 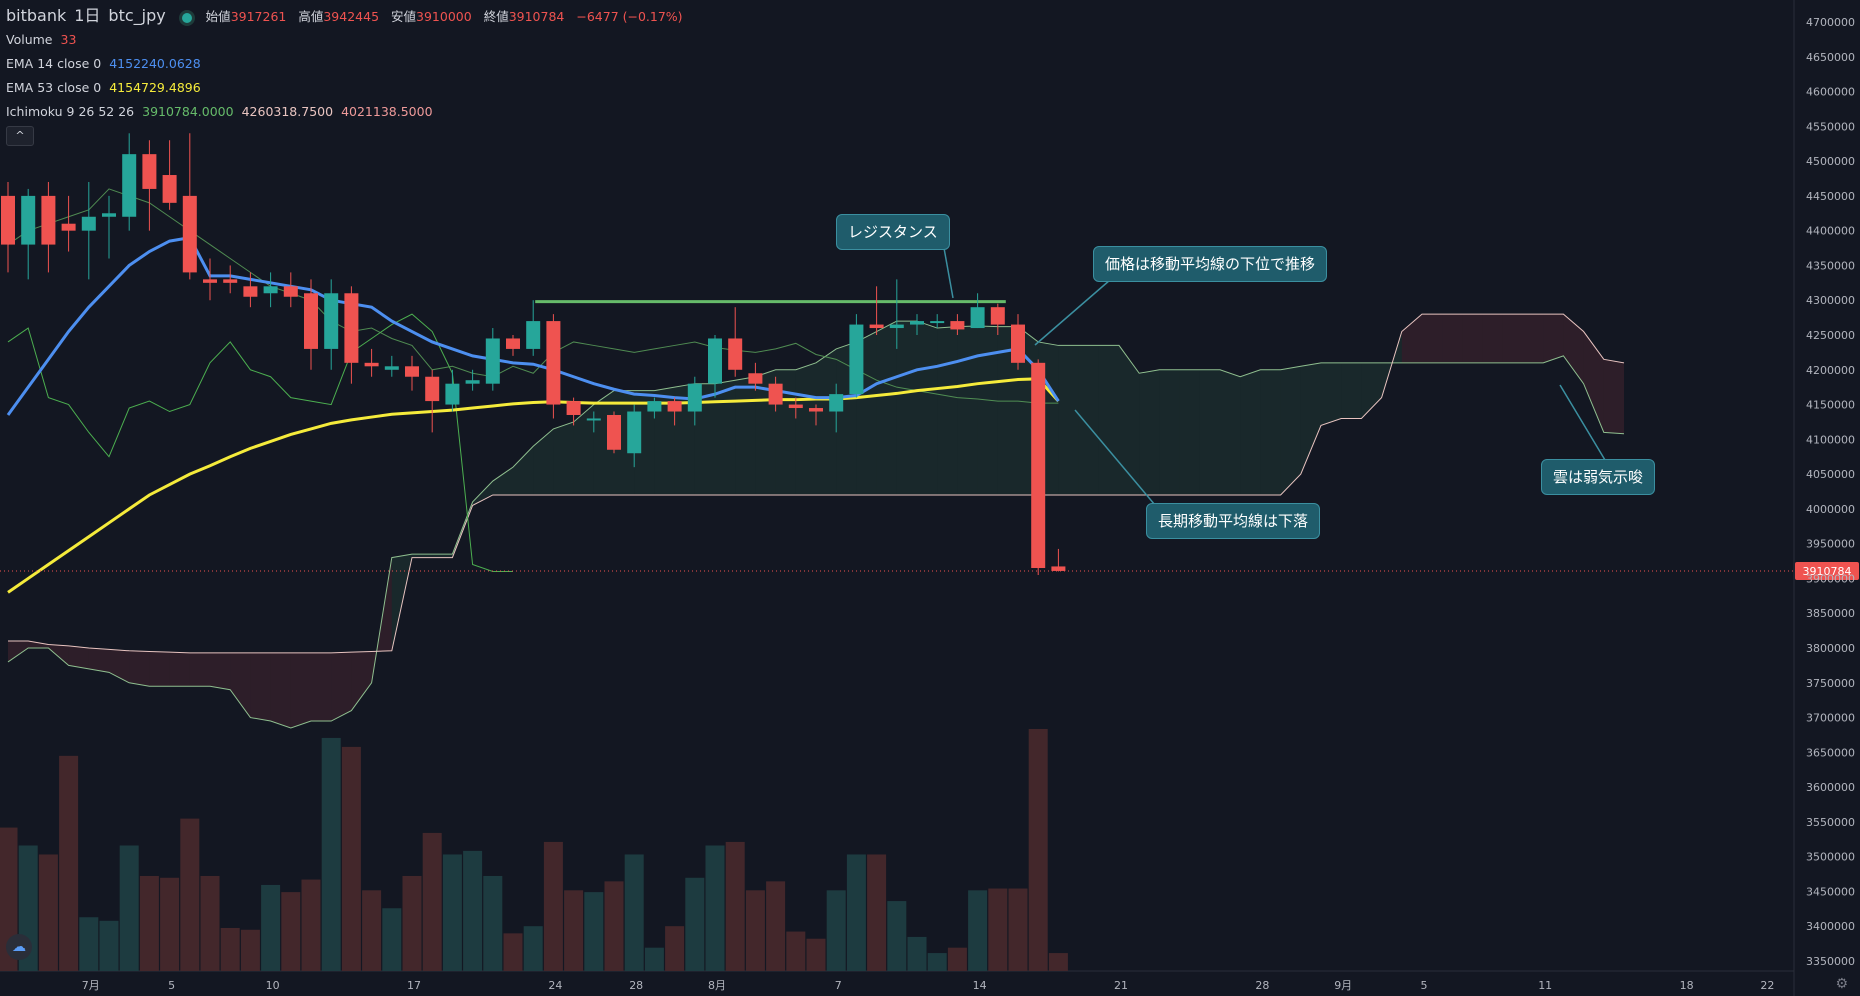 What do you see at coordinates (19, 947) in the screenshot?
I see `tradingview-logo-icon: ☁` at bounding box center [19, 947].